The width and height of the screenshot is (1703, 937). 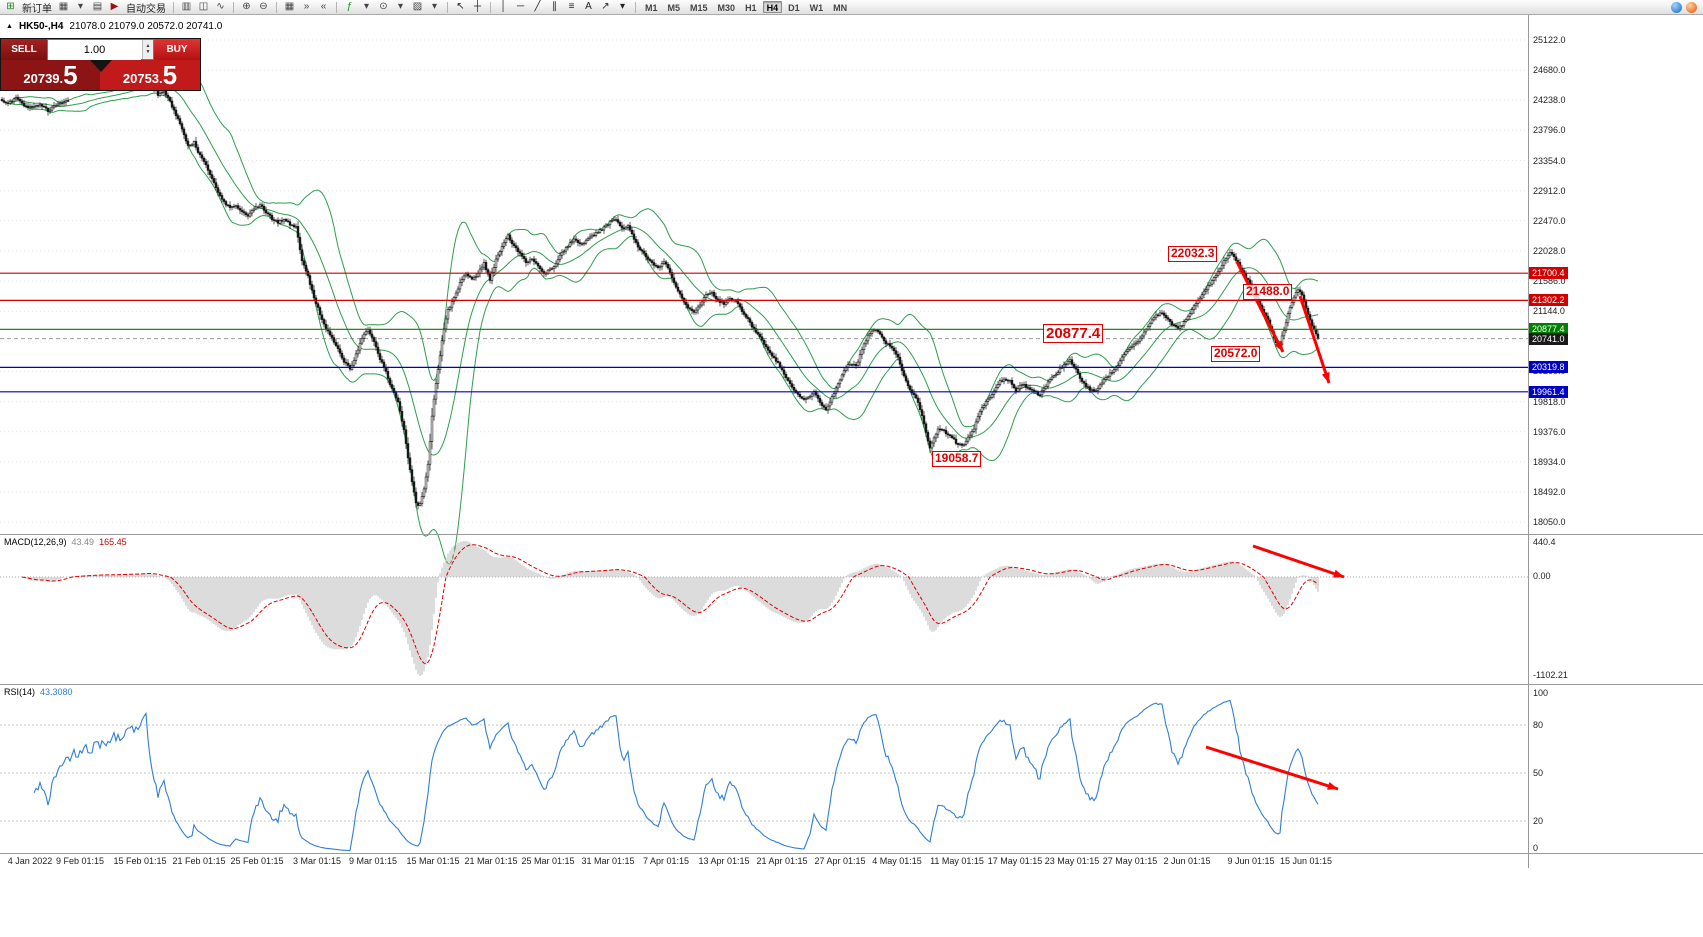 I want to click on trend-arrows, so click(x=1275, y=526).